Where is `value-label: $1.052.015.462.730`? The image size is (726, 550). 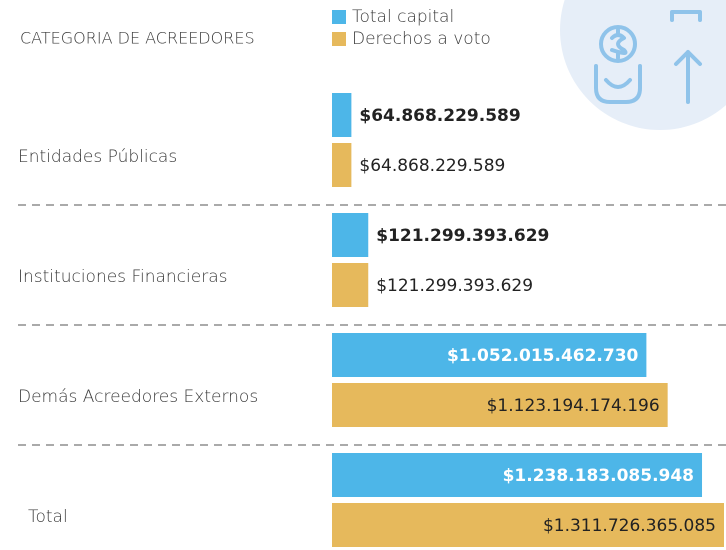
value-label: $1.052.015.462.730 is located at coordinates (543, 356).